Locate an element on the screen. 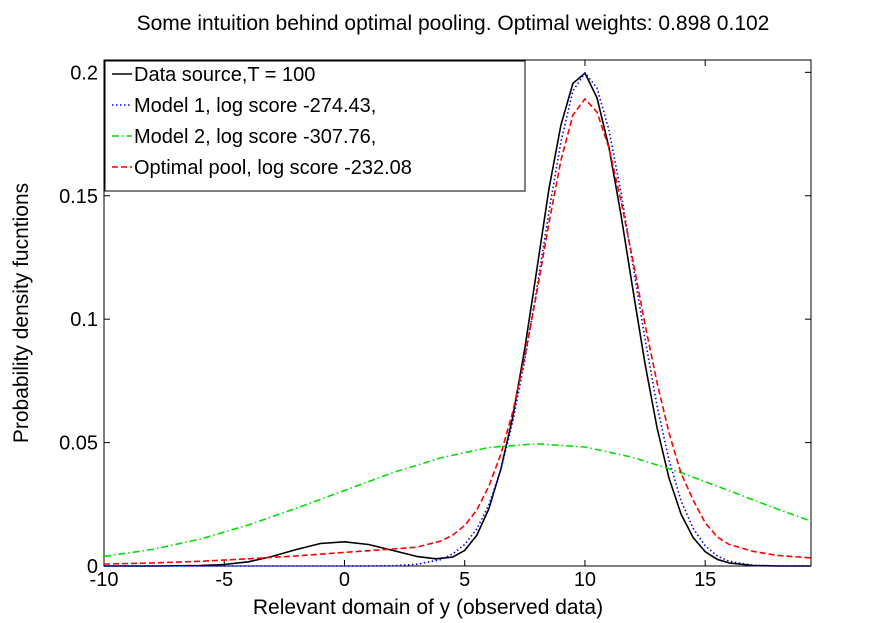  x-tick-label: -10 is located at coordinates (104, 580).